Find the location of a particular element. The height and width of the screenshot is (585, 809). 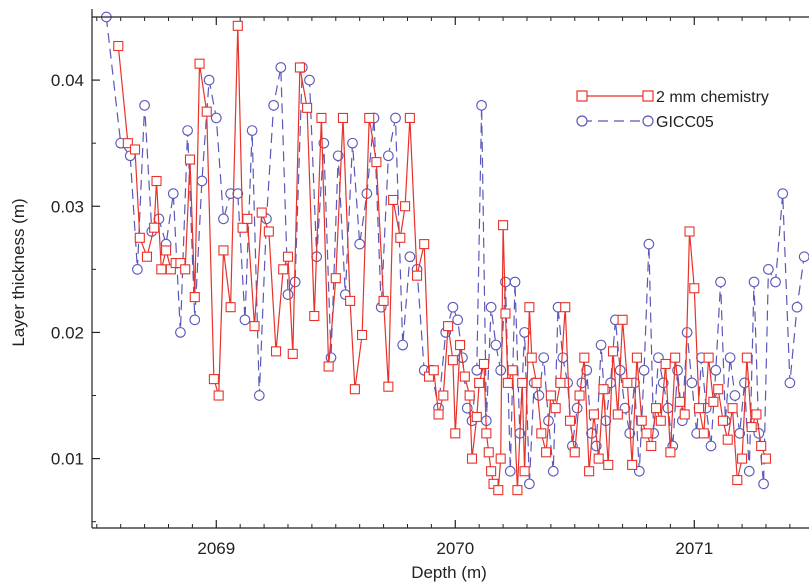

legend-marker-square is located at coordinates (648, 96).